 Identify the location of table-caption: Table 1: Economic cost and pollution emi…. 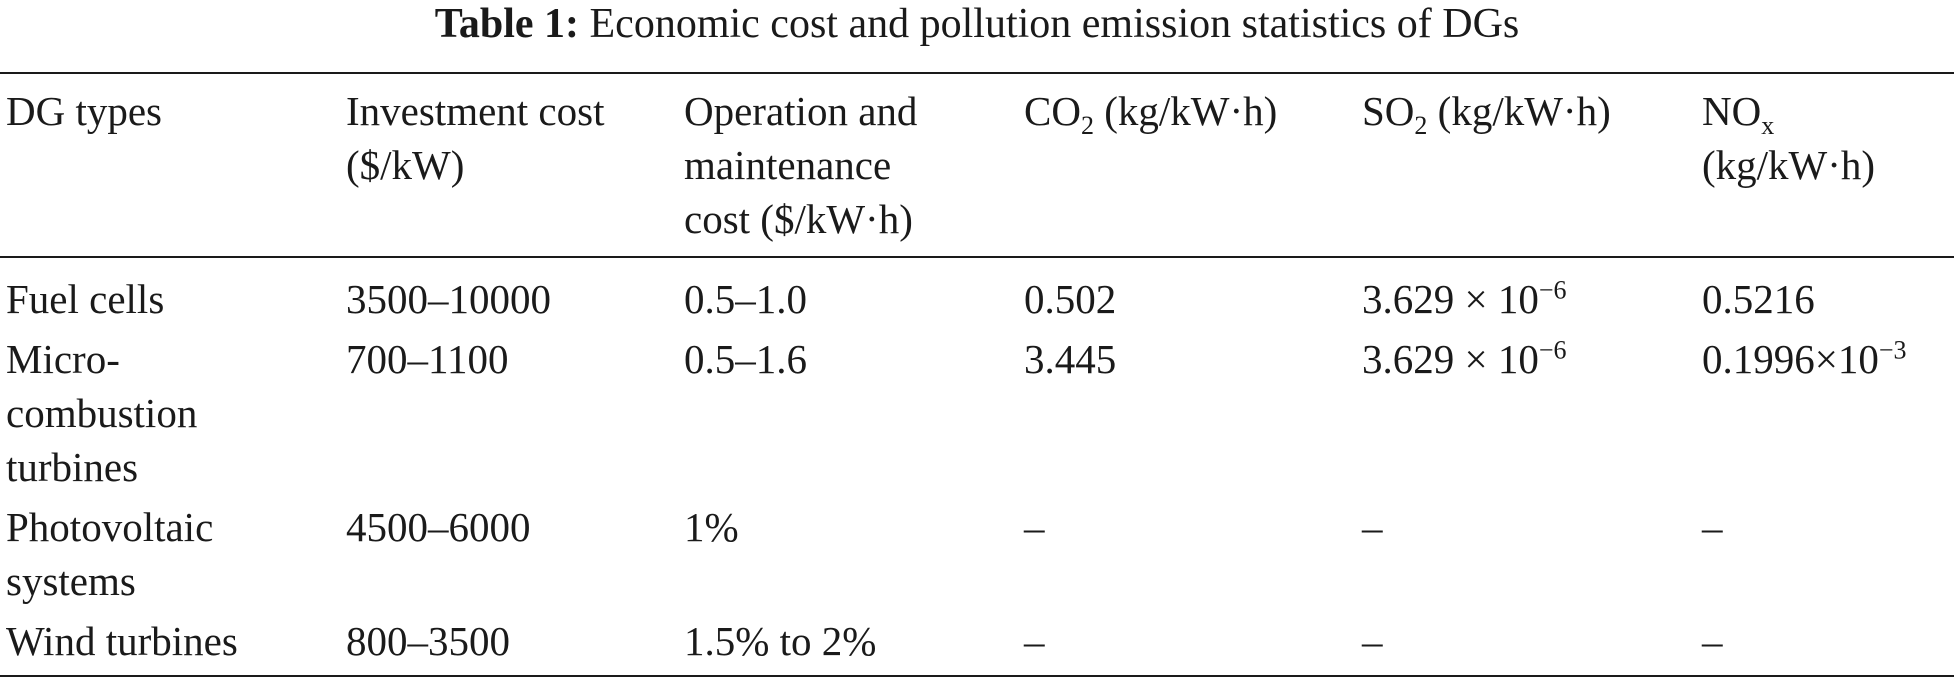
(977, 24).